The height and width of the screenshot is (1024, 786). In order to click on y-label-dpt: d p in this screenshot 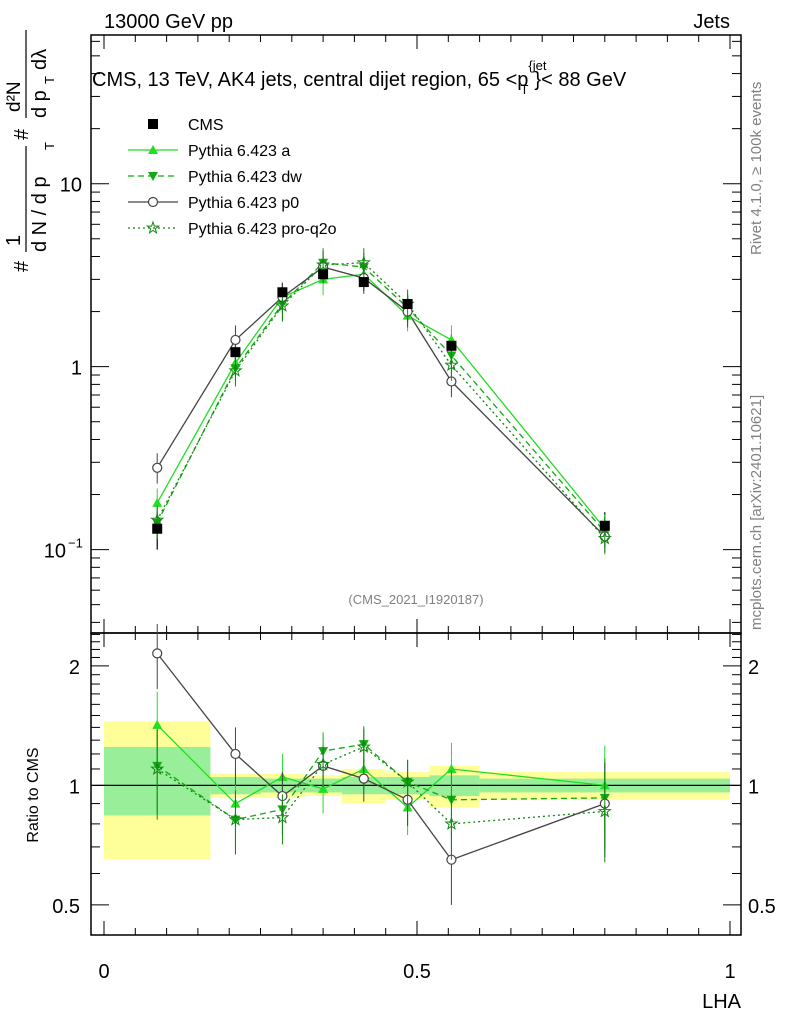, I will do `click(40, 104)`.